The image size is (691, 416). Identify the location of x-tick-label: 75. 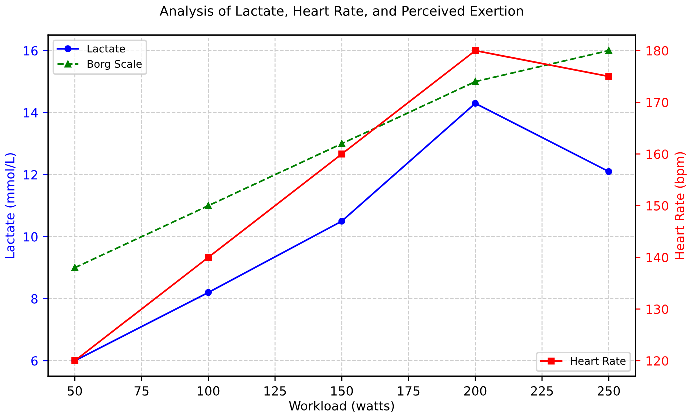
(141, 391).